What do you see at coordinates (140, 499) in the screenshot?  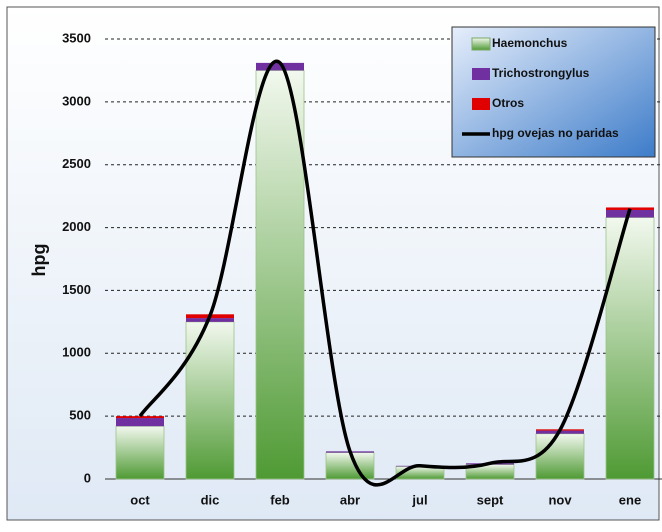 I see `x-tick-label: oct` at bounding box center [140, 499].